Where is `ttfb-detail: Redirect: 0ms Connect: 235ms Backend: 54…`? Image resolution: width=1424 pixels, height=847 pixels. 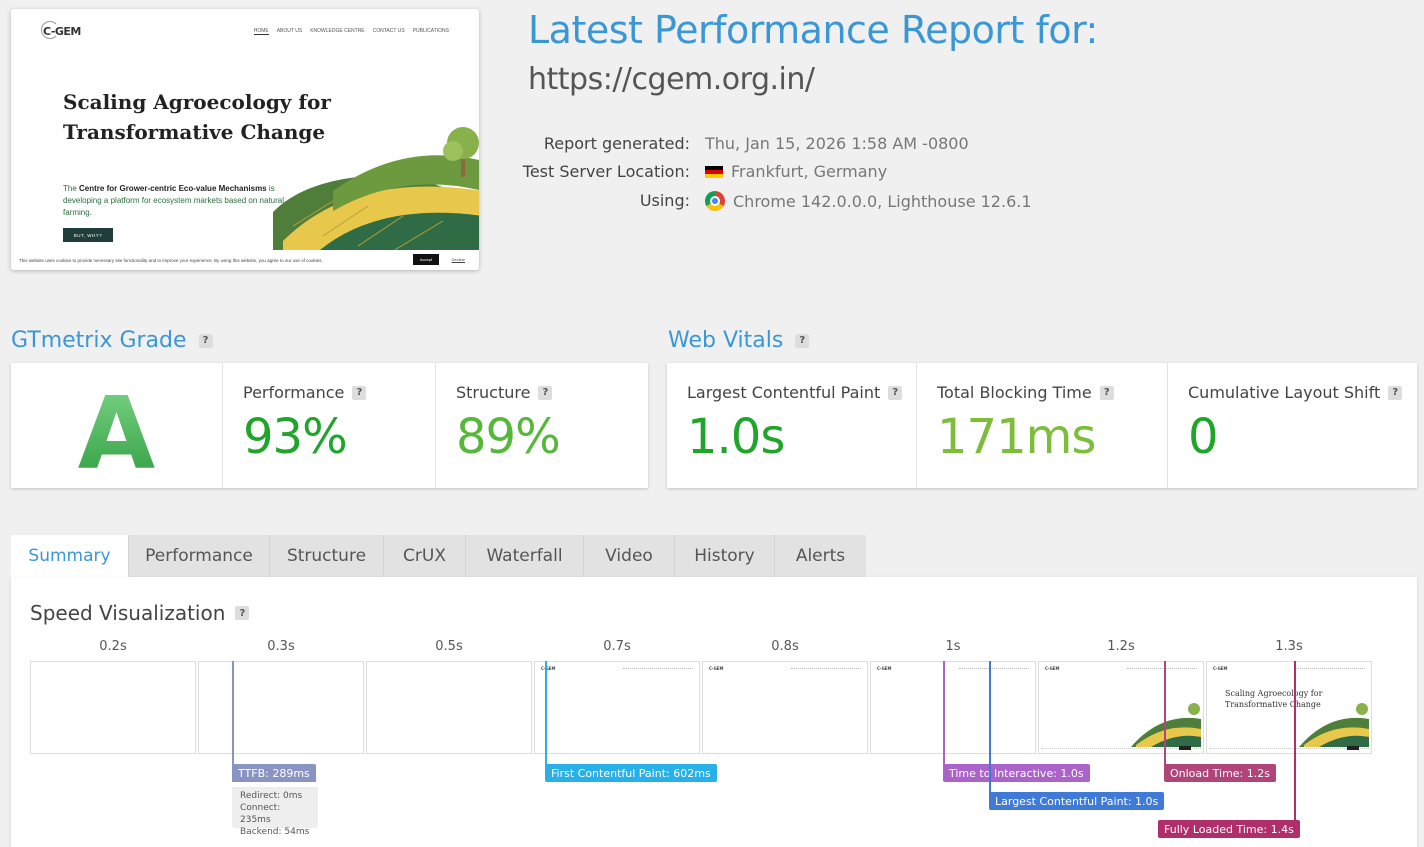 ttfb-detail: Redirect: 0ms Connect: 235ms Backend: 54… is located at coordinates (275, 812).